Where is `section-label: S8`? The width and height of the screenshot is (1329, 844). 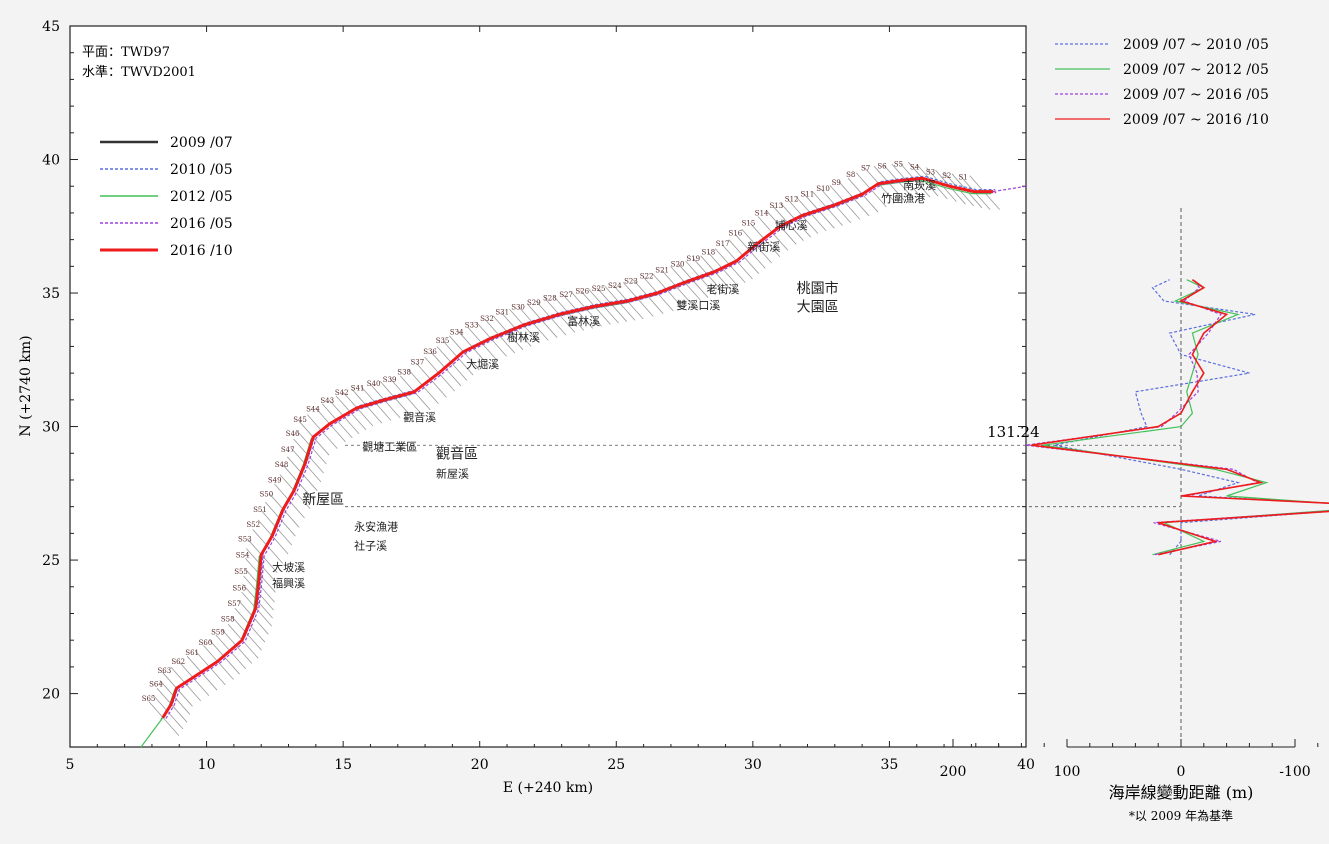 section-label: S8 is located at coordinates (850, 175).